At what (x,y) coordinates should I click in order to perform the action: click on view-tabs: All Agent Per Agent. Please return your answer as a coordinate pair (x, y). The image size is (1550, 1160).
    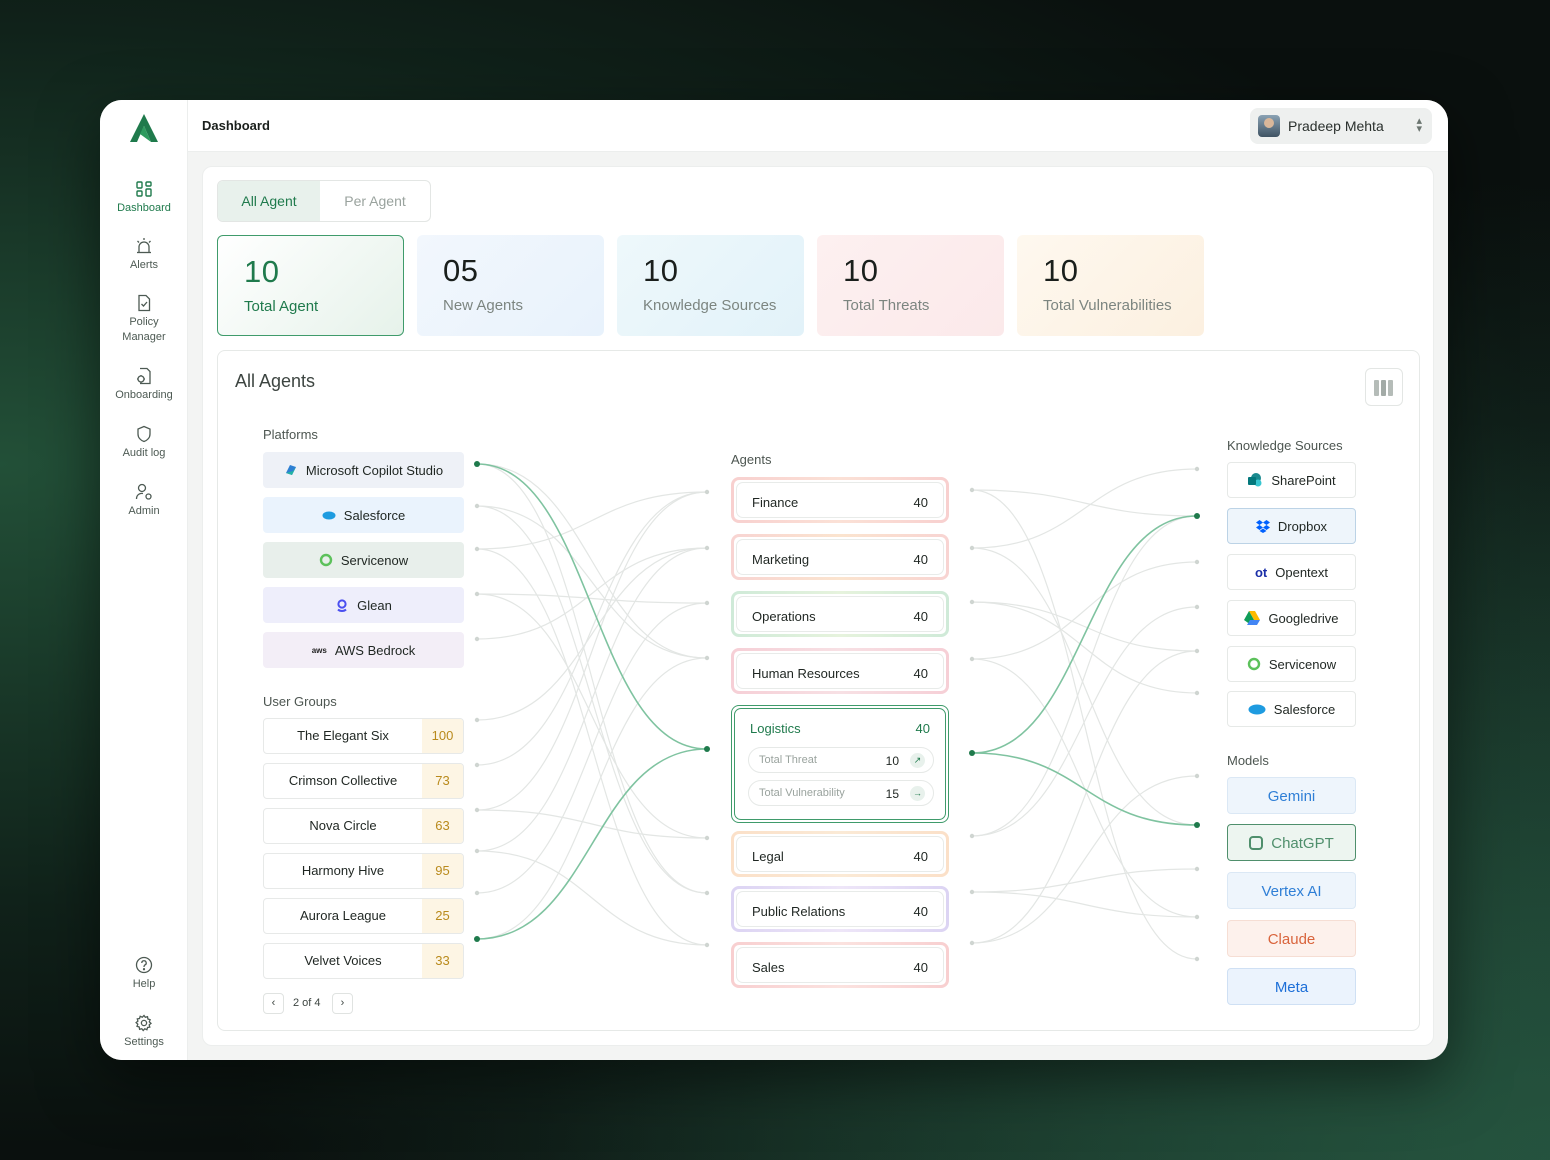
    Looking at the image, I should click on (324, 201).